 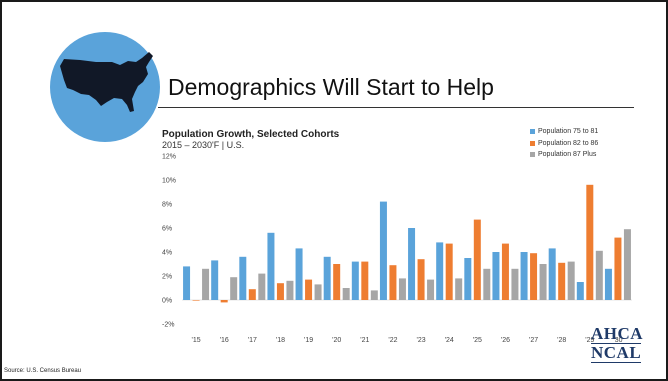 I want to click on x-tick-label: '26, so click(x=505, y=340).